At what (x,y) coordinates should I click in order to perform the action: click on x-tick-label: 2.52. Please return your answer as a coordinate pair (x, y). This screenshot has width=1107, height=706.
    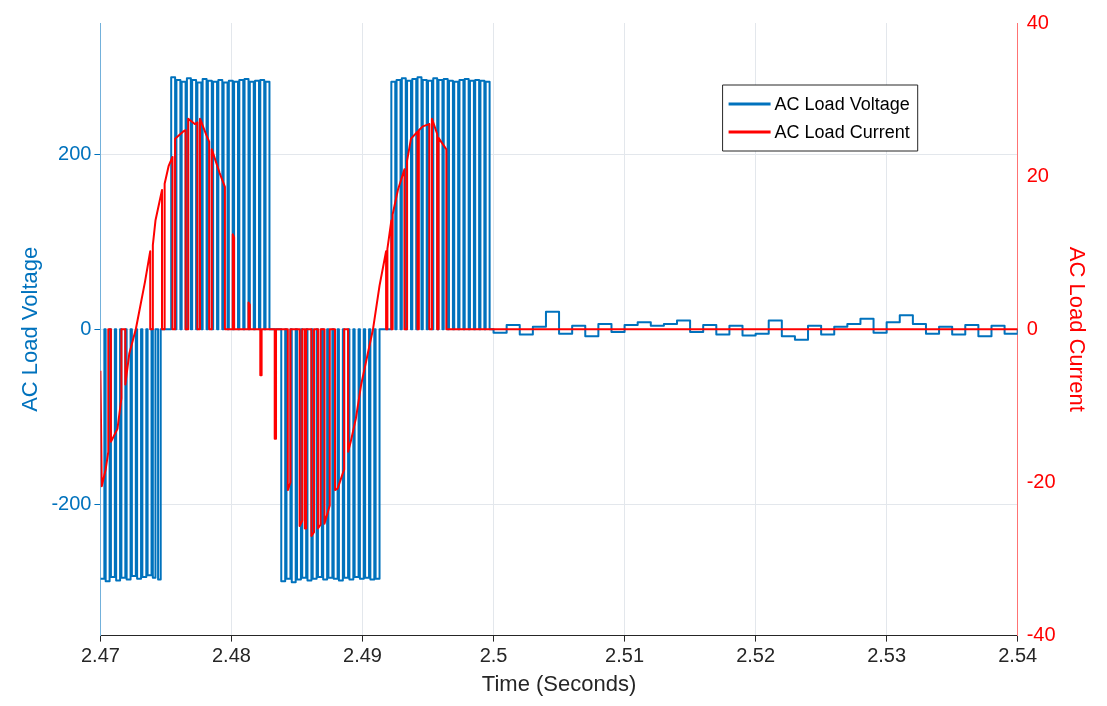
    Looking at the image, I should click on (756, 655).